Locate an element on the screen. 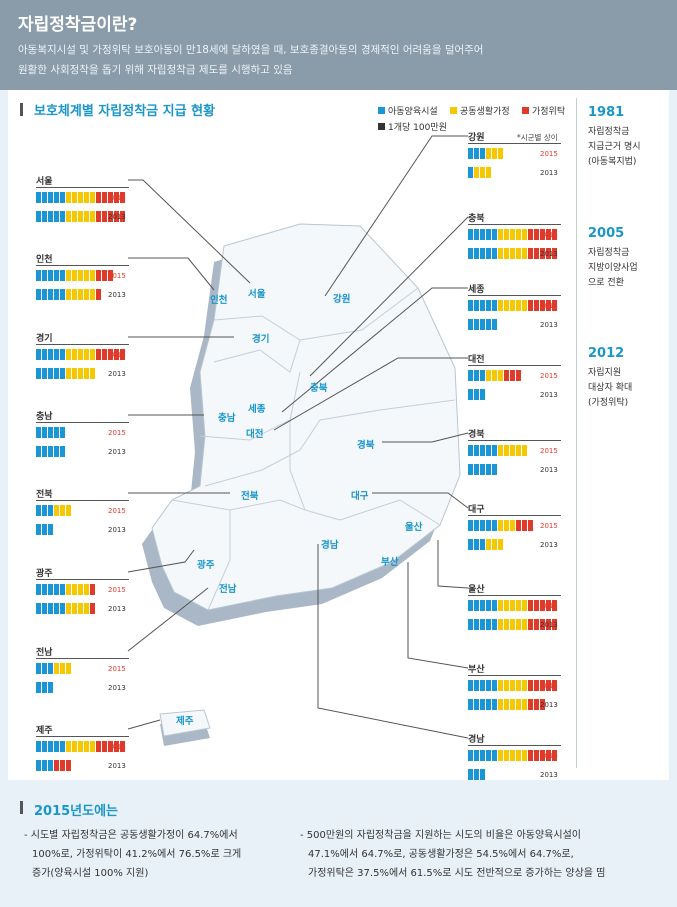  region-card: 세종 2015 2013 is located at coordinates (514, 306).